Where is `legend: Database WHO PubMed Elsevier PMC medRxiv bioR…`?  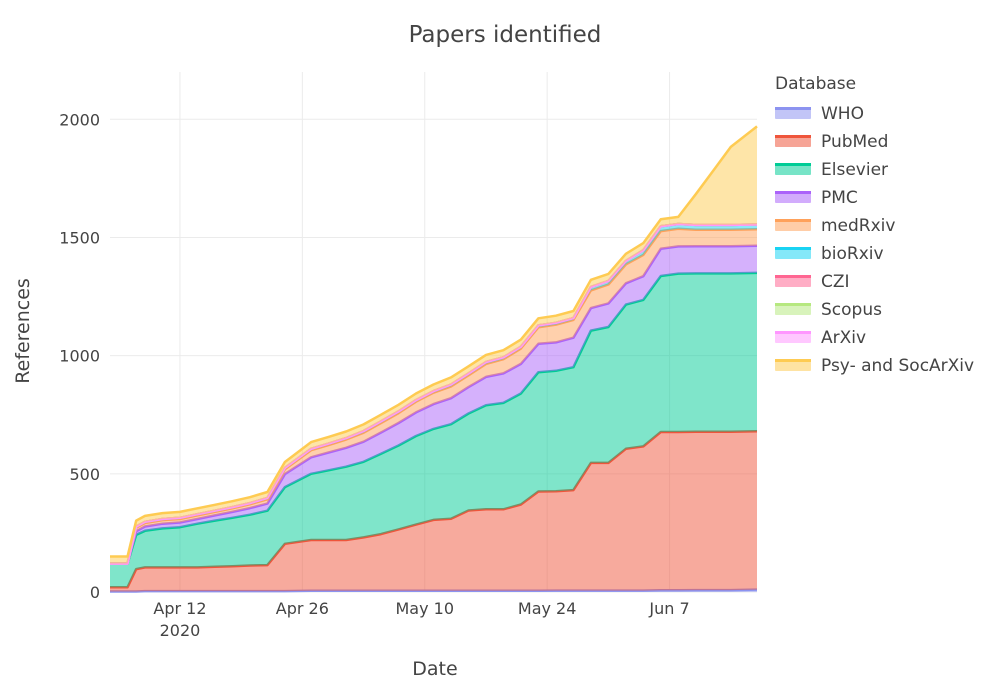 legend: Database WHO PubMed Elsevier PMC medRxiv bioR… is located at coordinates (874, 227).